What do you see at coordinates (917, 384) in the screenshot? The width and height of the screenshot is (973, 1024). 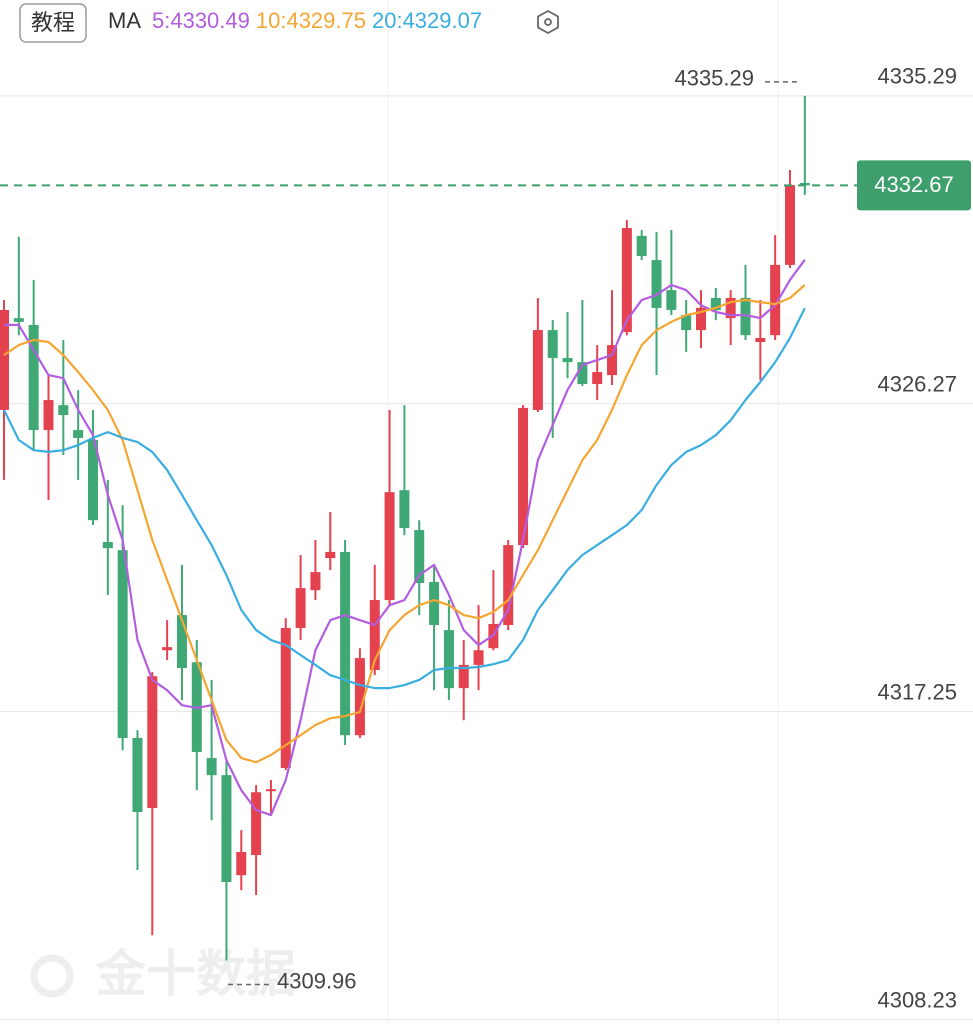 I see `y-tick-label: 4326.27` at bounding box center [917, 384].